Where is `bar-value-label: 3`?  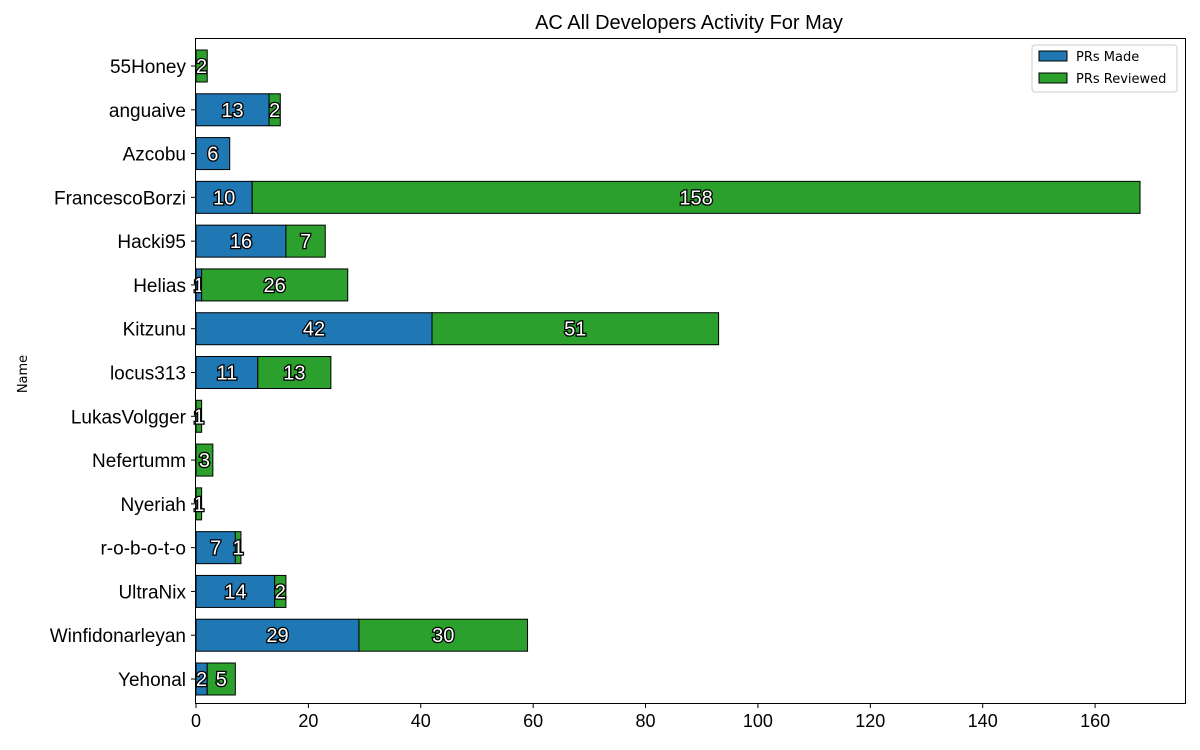
bar-value-label: 3 is located at coordinates (204, 461).